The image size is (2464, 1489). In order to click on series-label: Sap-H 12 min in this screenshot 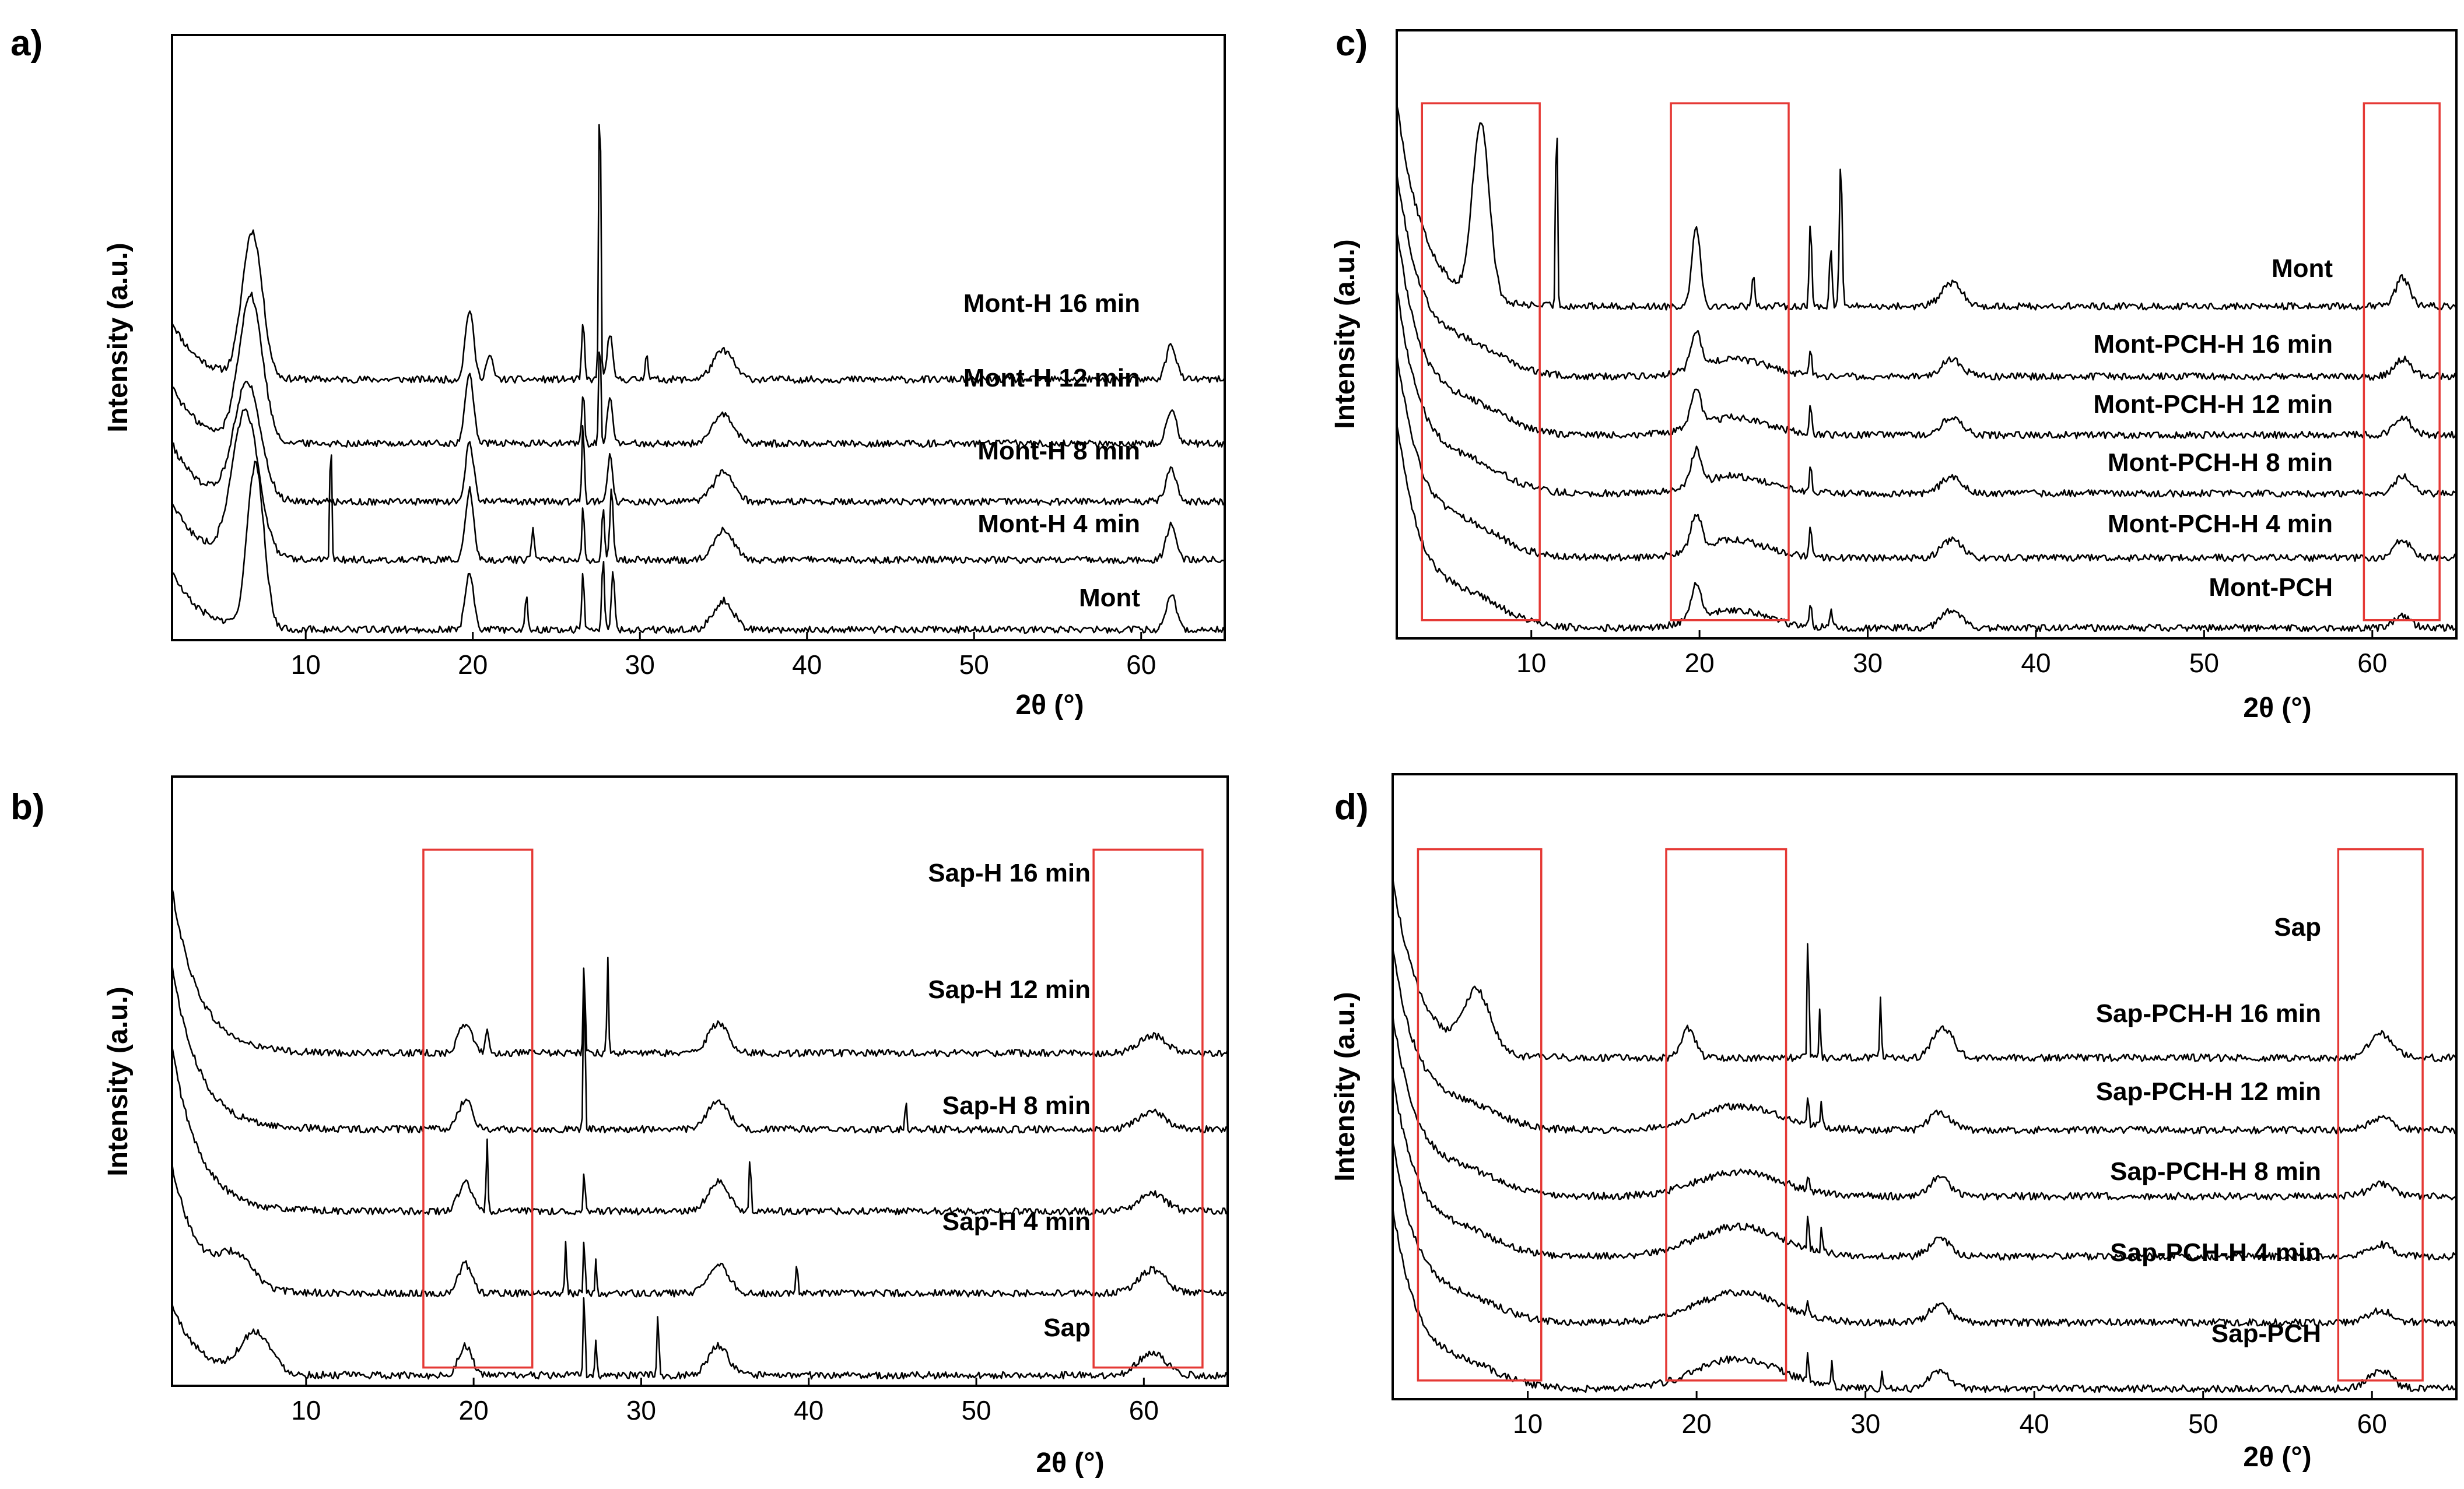, I will do `click(1009, 989)`.